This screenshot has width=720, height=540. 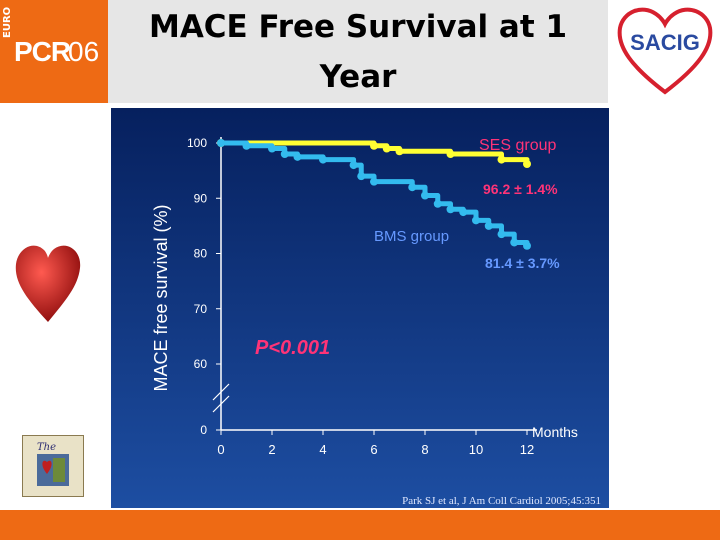 I want to click on x-tick-label: 8, so click(x=424, y=449).